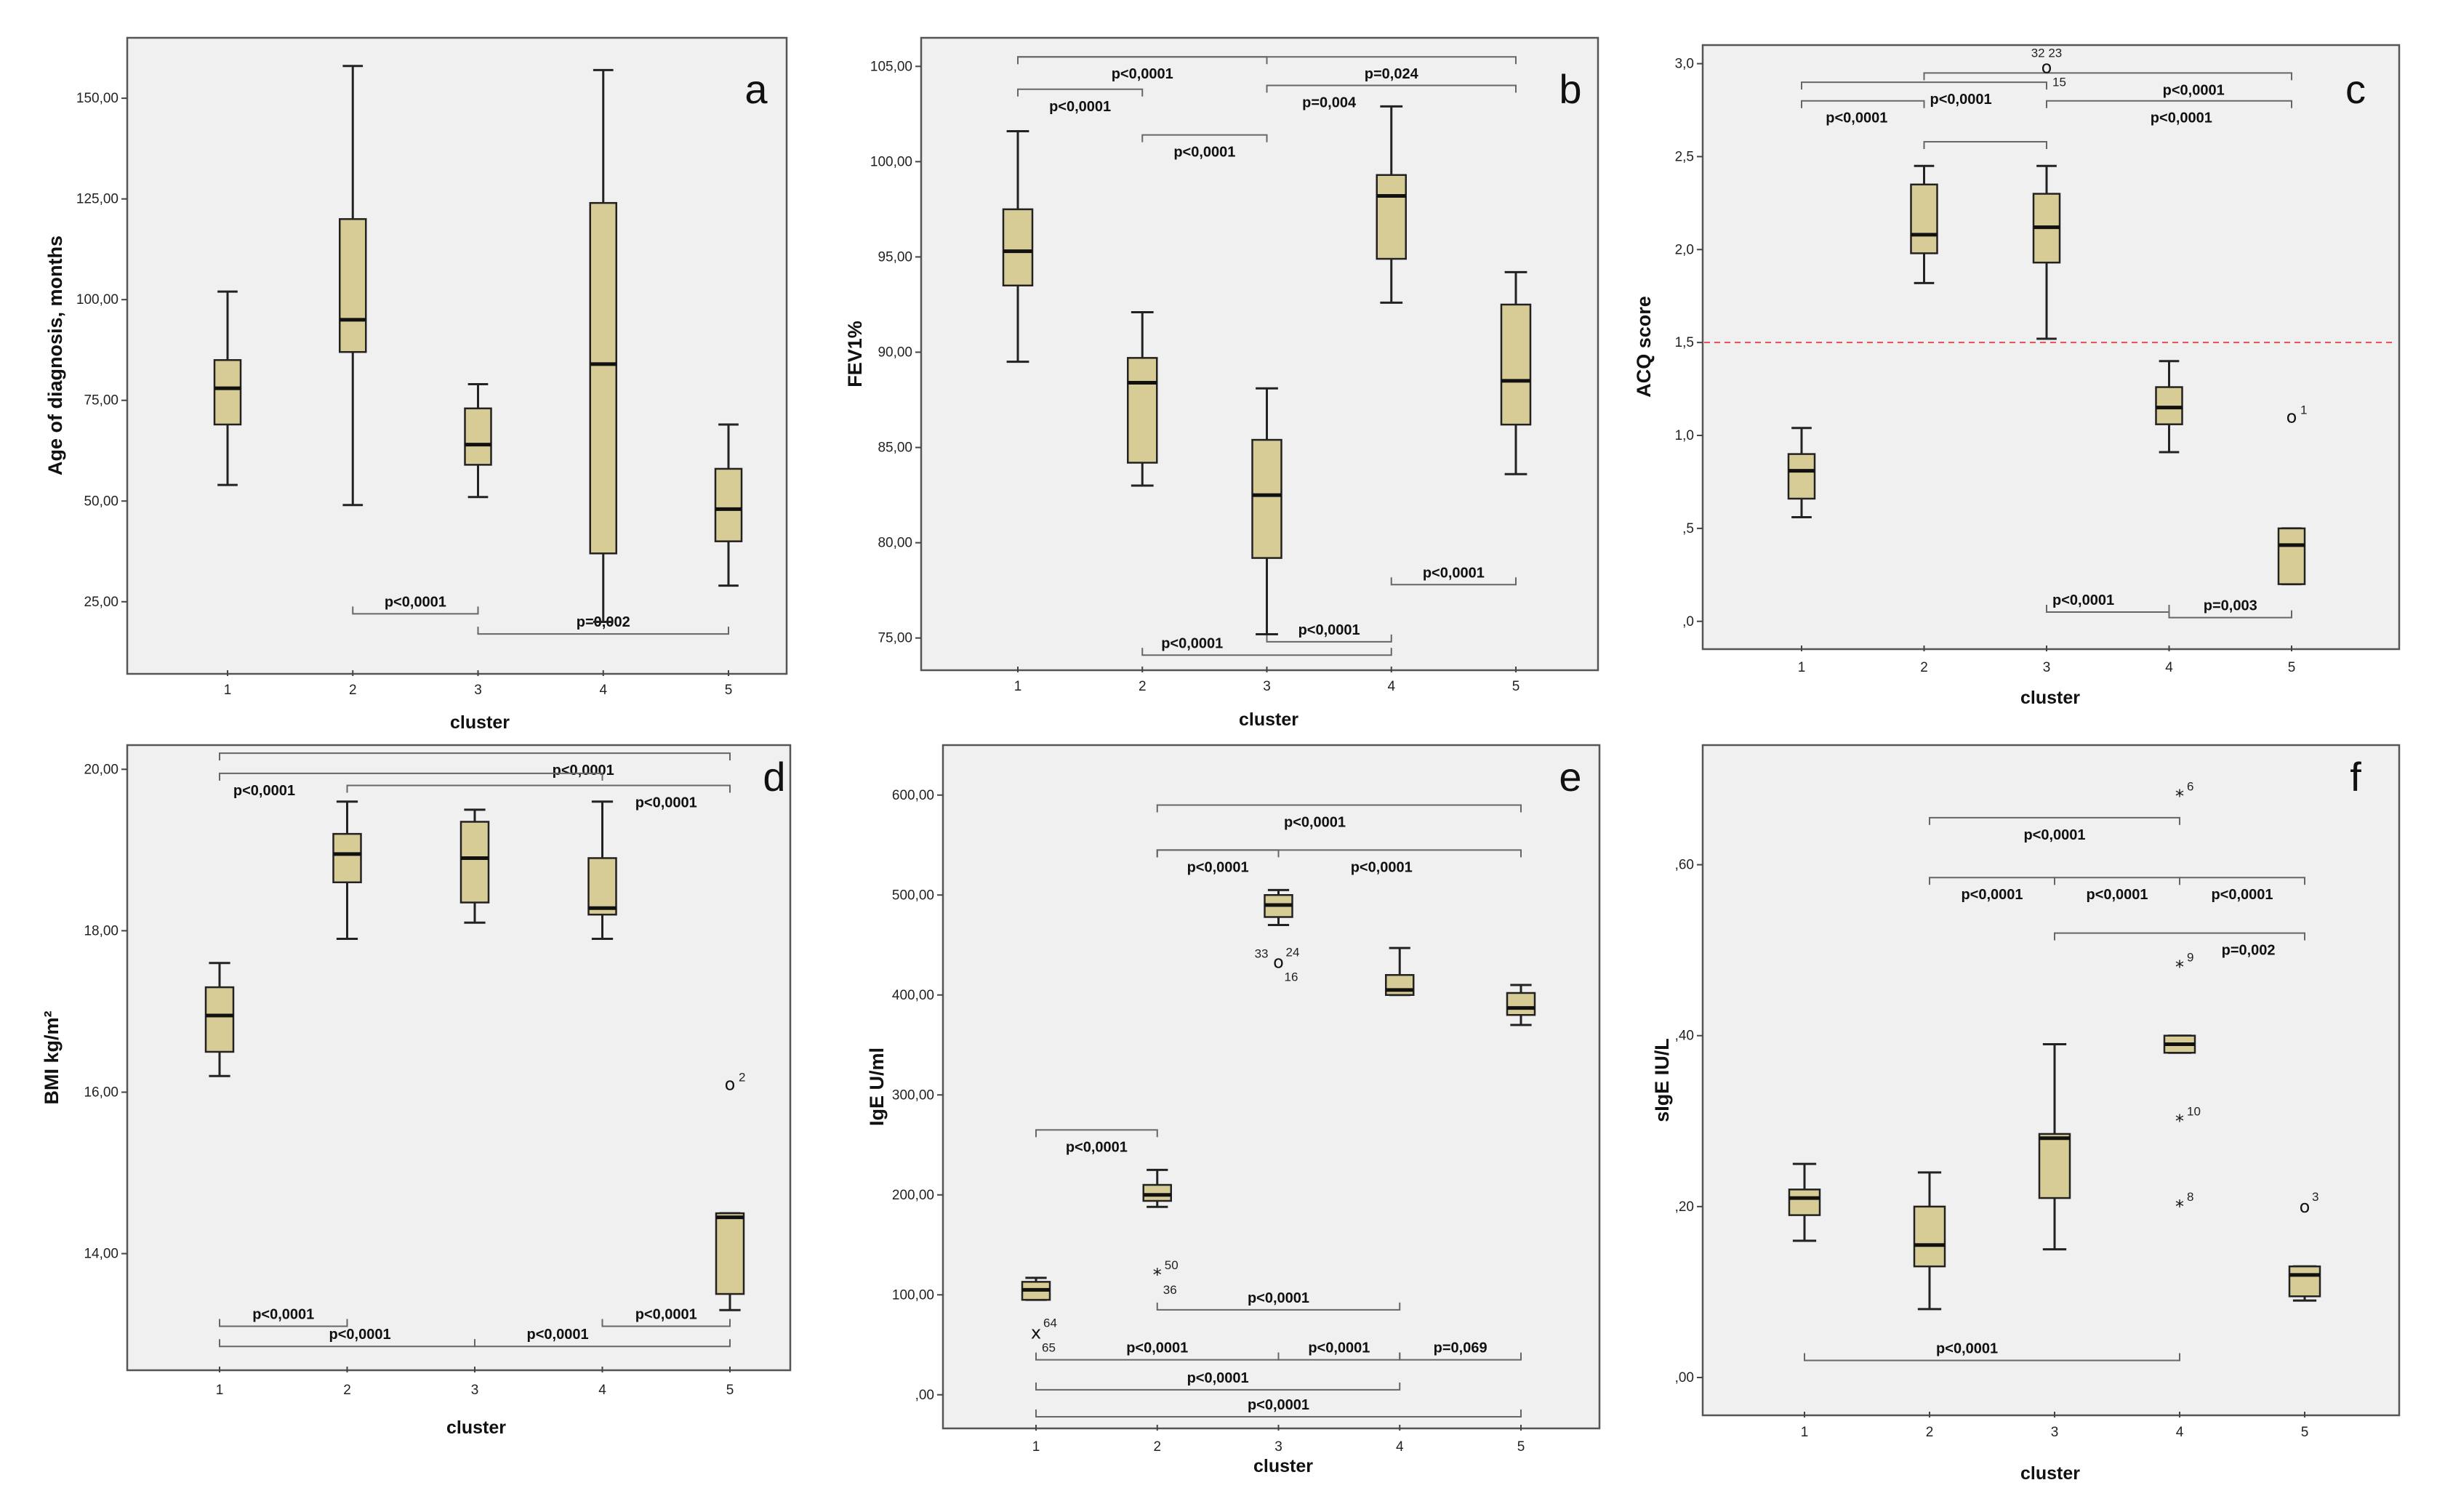 The height and width of the screenshot is (1512, 2445). What do you see at coordinates (1516, 686) in the screenshot?
I see `panel-b-x-tick-label: 5` at bounding box center [1516, 686].